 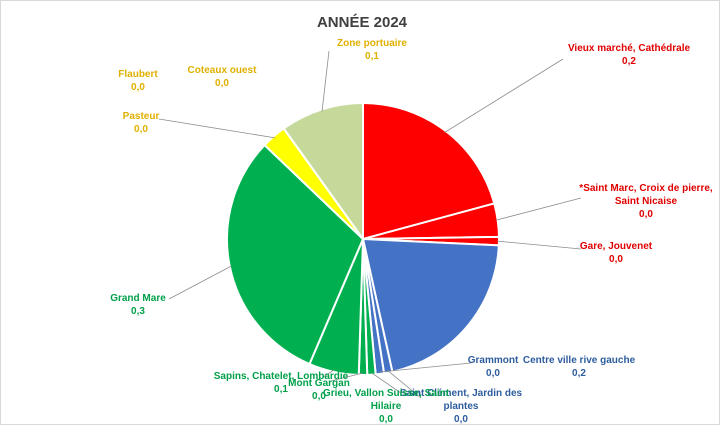 What do you see at coordinates (386, 383) in the screenshot?
I see `leader-line-grieu-vallon-suisse-saint-hilaire` at bounding box center [386, 383].